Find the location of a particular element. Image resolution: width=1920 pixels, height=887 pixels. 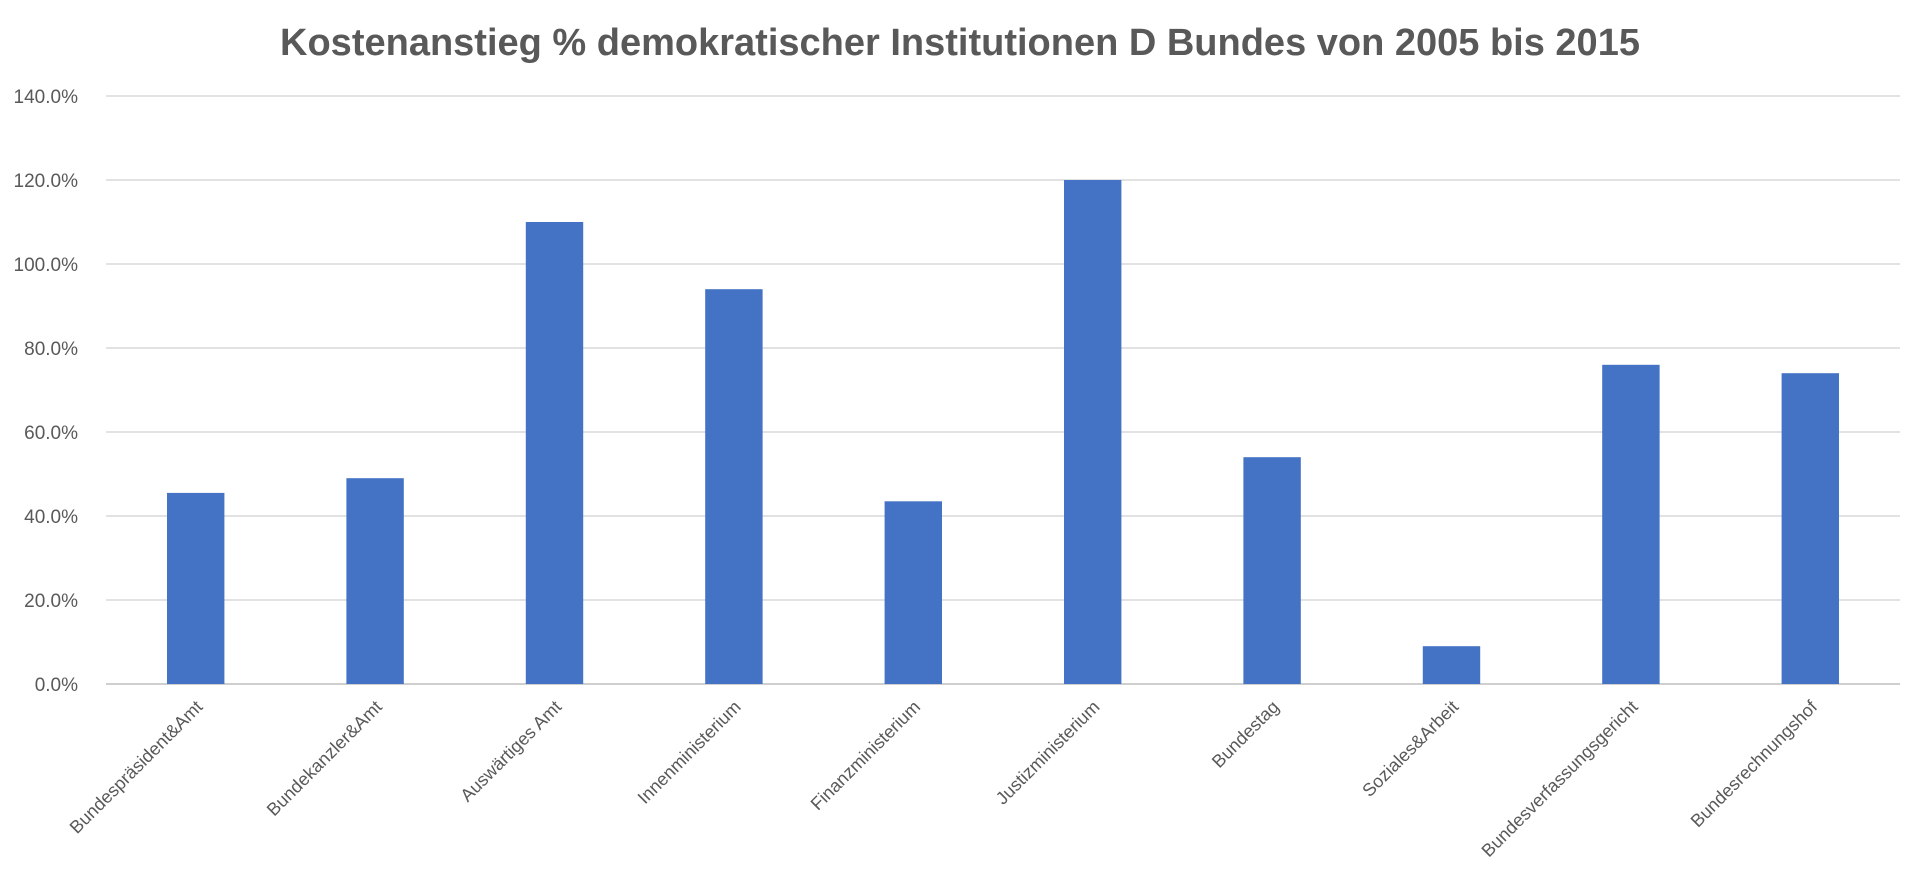

y-tick-label: 140.0% is located at coordinates (46, 97).